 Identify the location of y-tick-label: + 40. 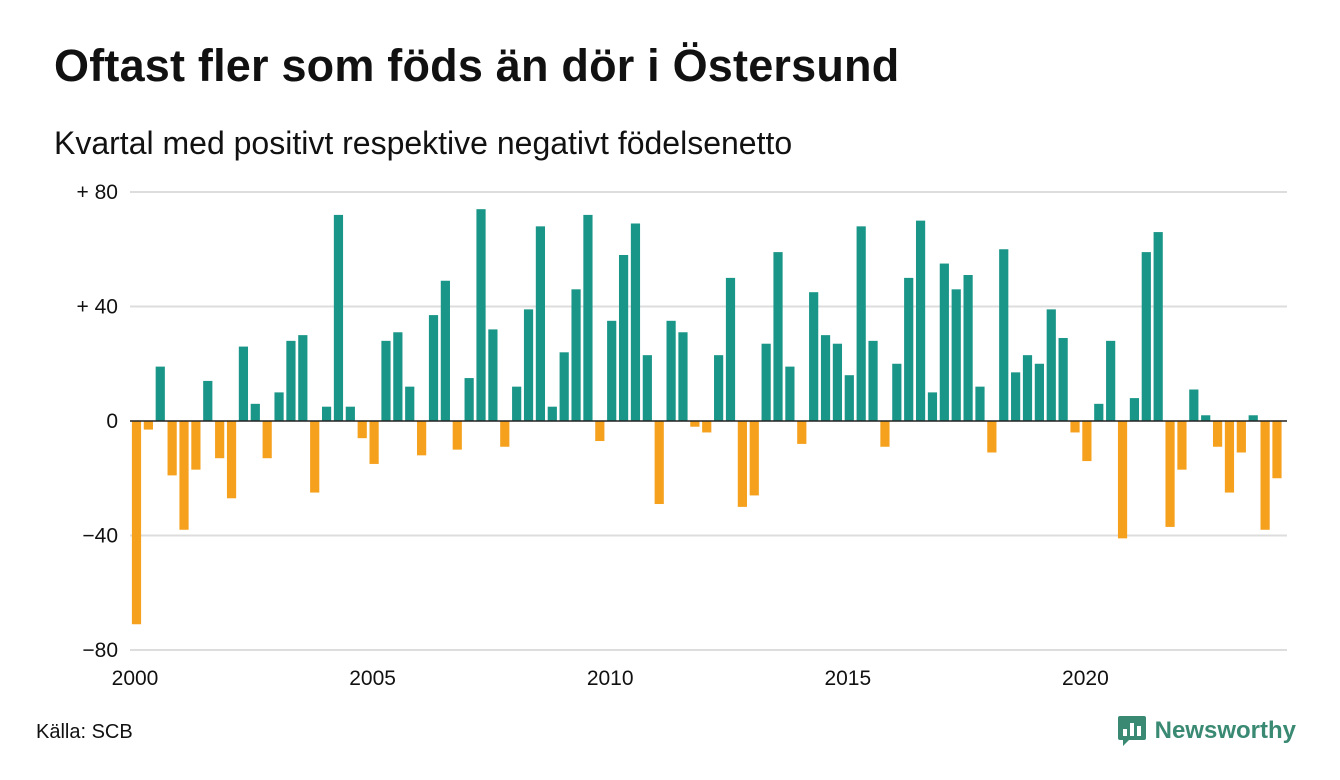
(97, 307).